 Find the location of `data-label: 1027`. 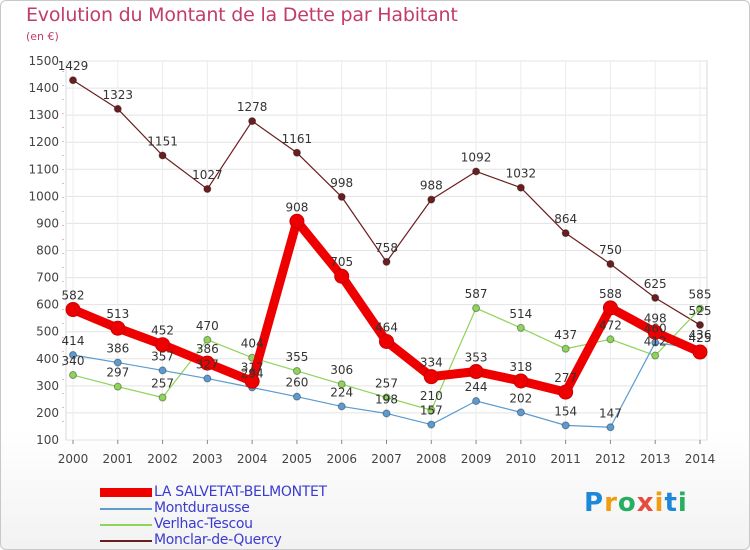

data-label: 1027 is located at coordinates (207, 175).